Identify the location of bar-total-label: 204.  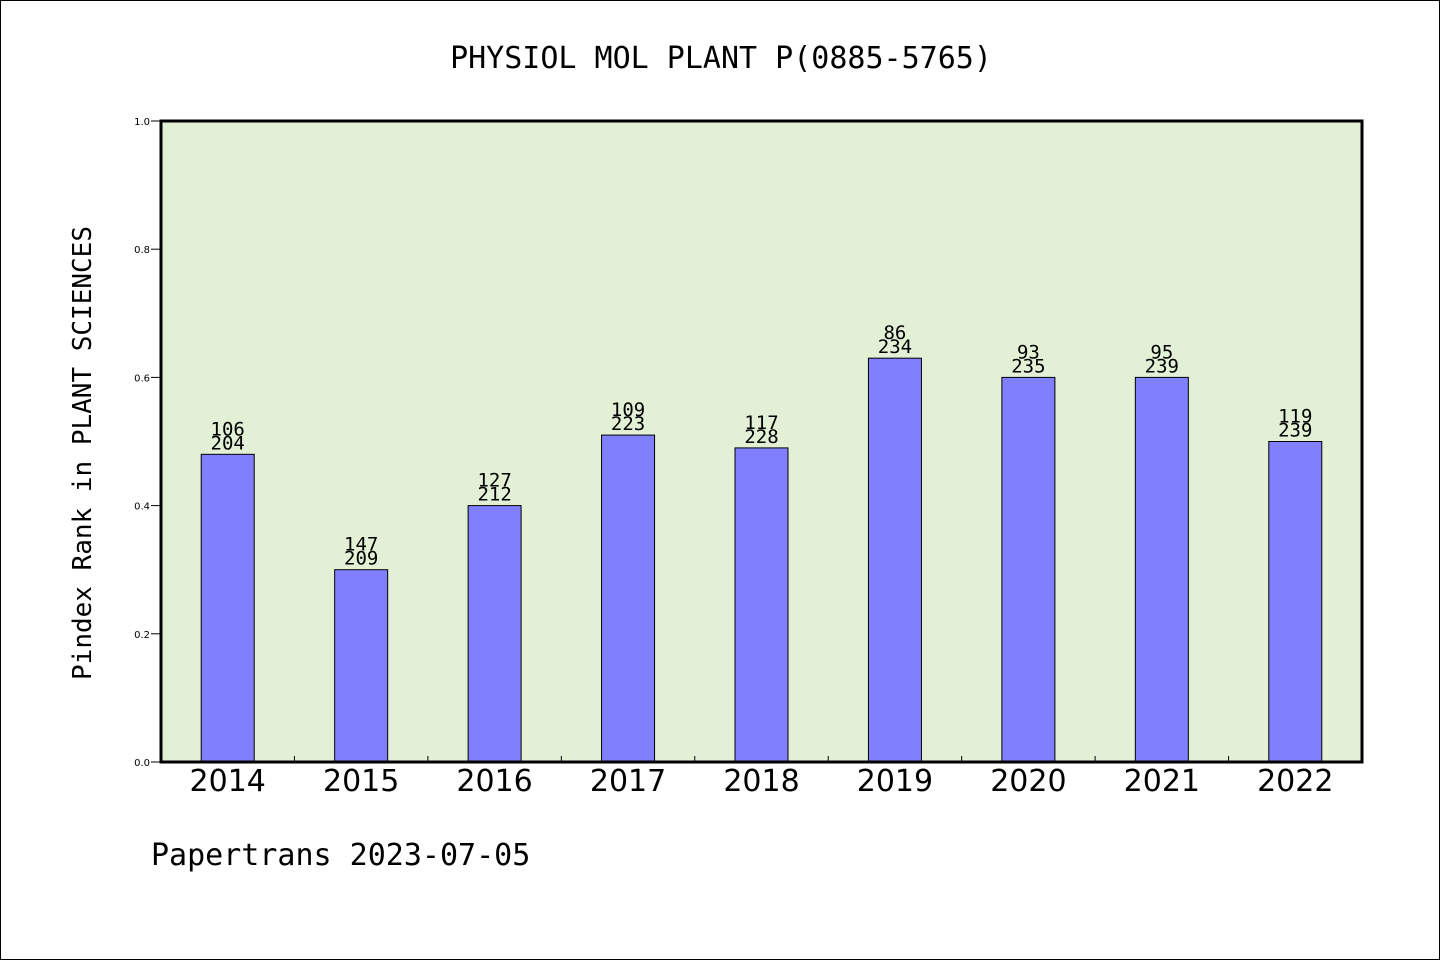
(228, 443).